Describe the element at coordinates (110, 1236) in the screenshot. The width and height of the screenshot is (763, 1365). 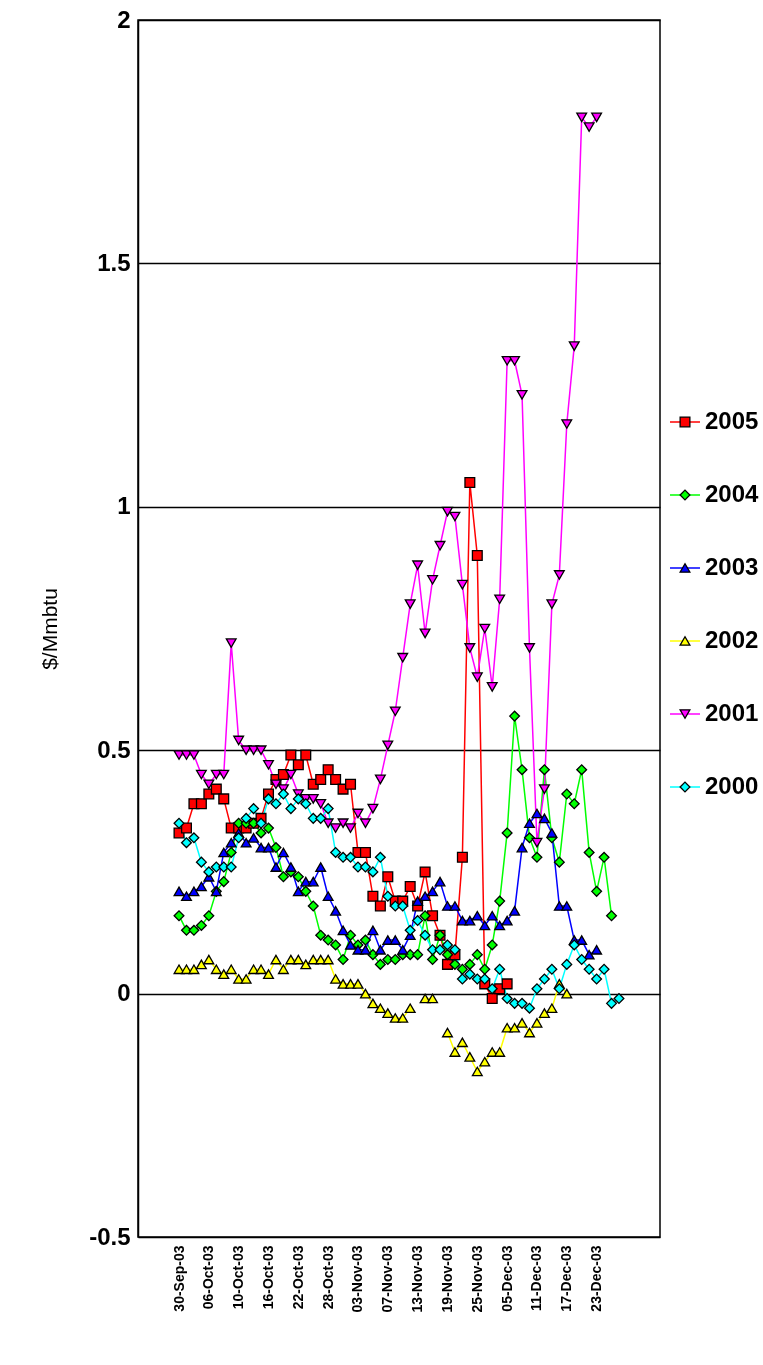
I see `y-tick-label: -0.5` at that location.